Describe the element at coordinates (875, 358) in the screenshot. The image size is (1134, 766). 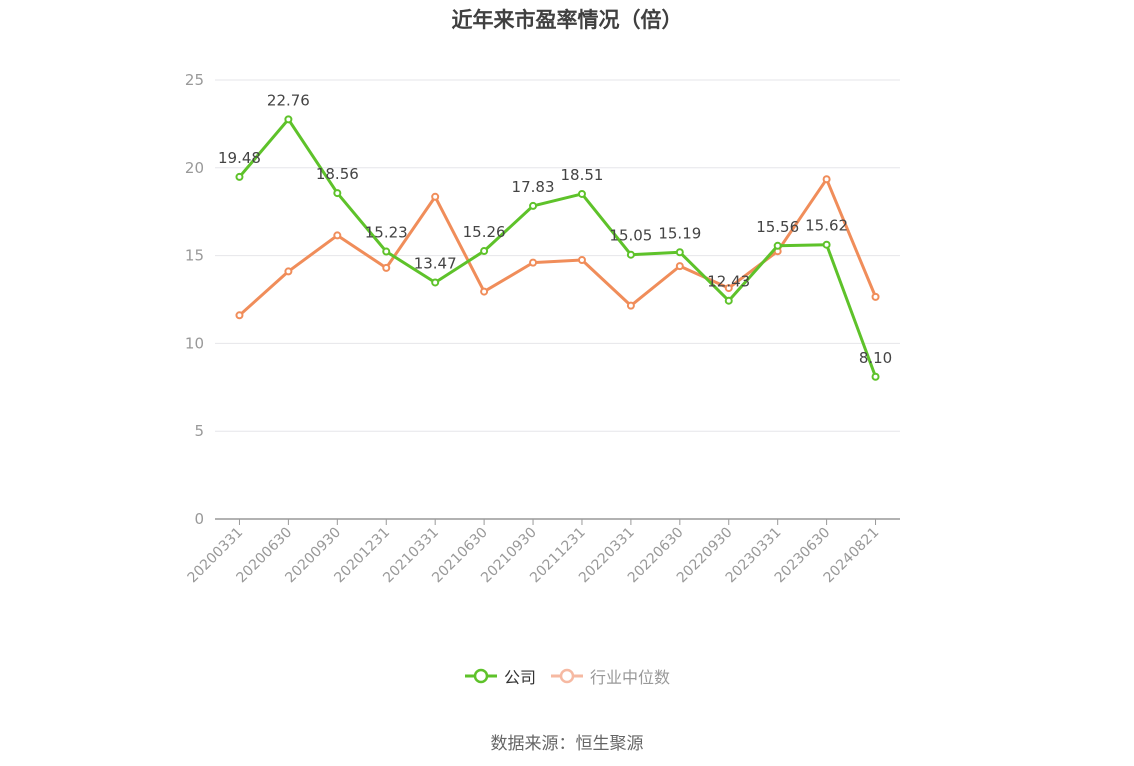
I see `data-label: 8.10` at that location.